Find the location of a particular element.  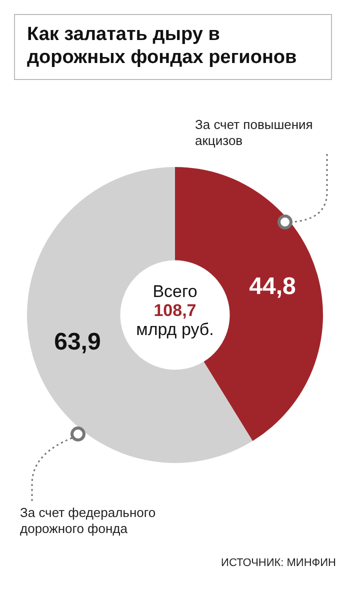

text: 108,7 is located at coordinates (175, 310).